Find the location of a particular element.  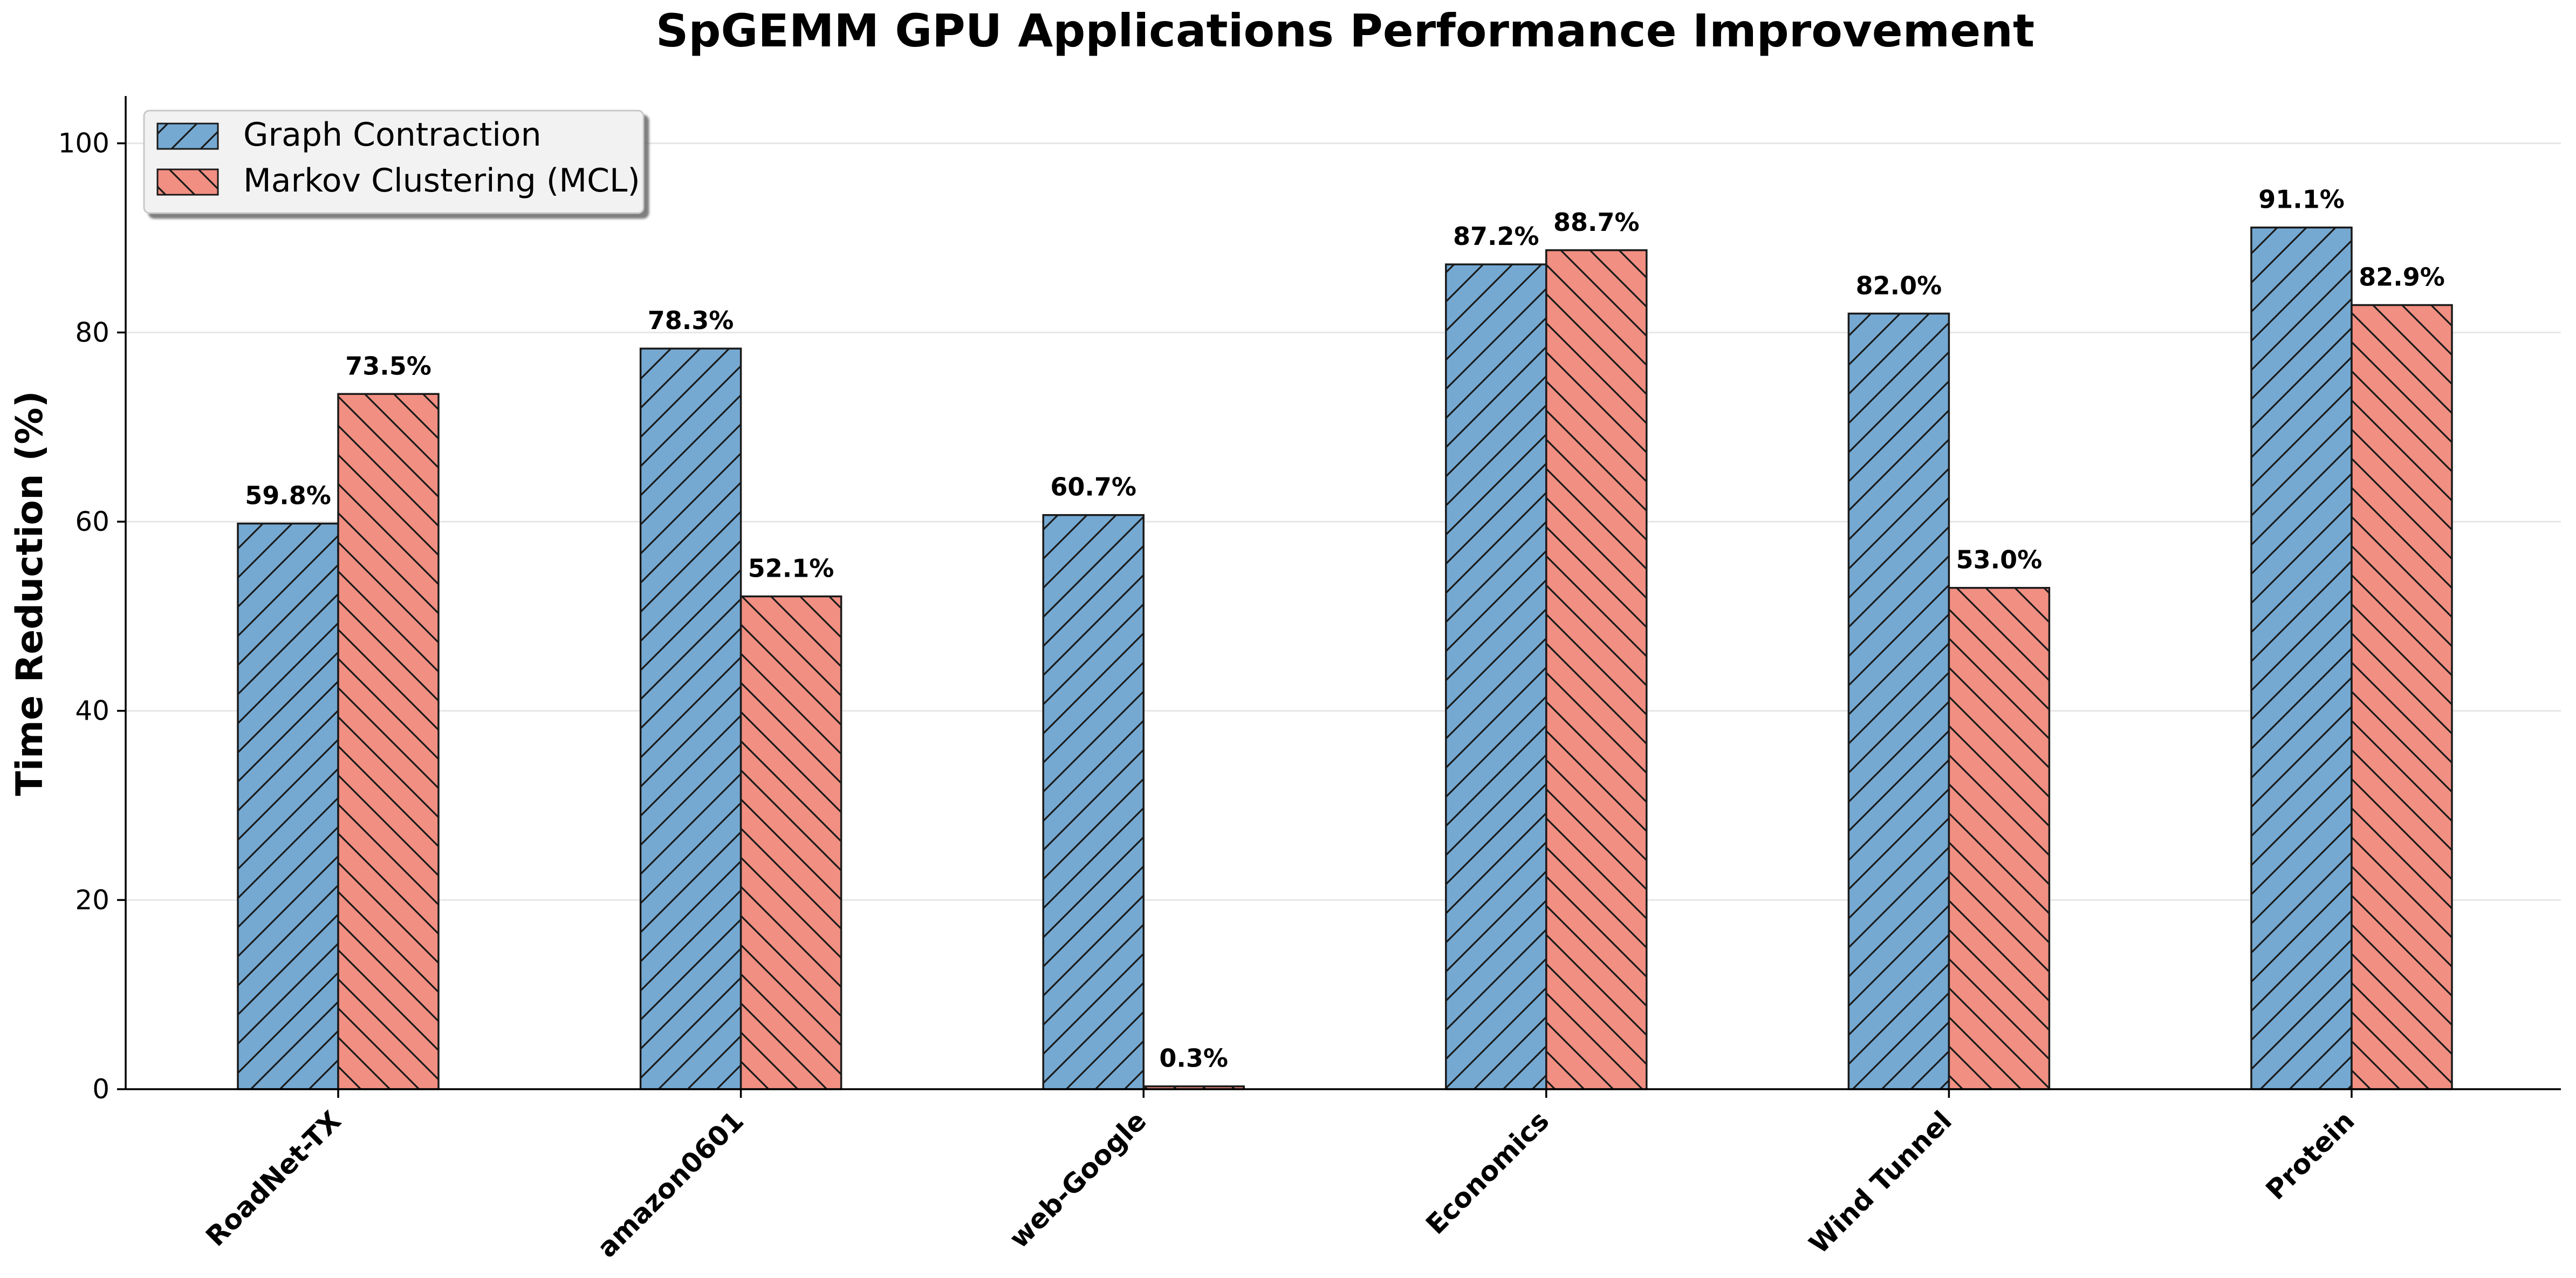

x-tick-label: amazon0601 is located at coordinates (670, 1184).